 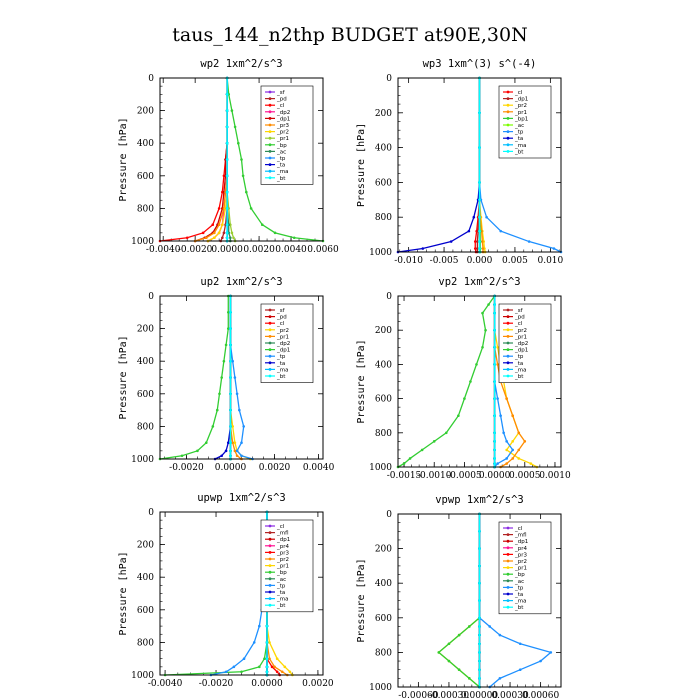 I want to click on x-tick-label: 0.00030, so click(x=509, y=695).